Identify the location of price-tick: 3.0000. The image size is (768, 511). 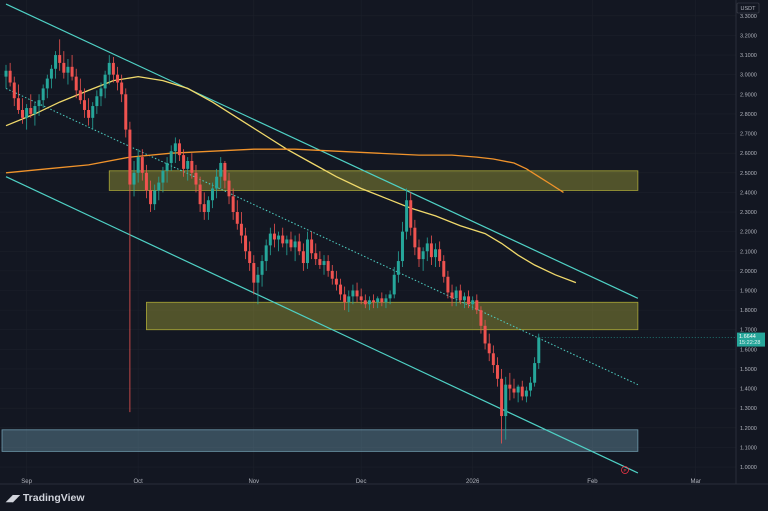
(748, 76).